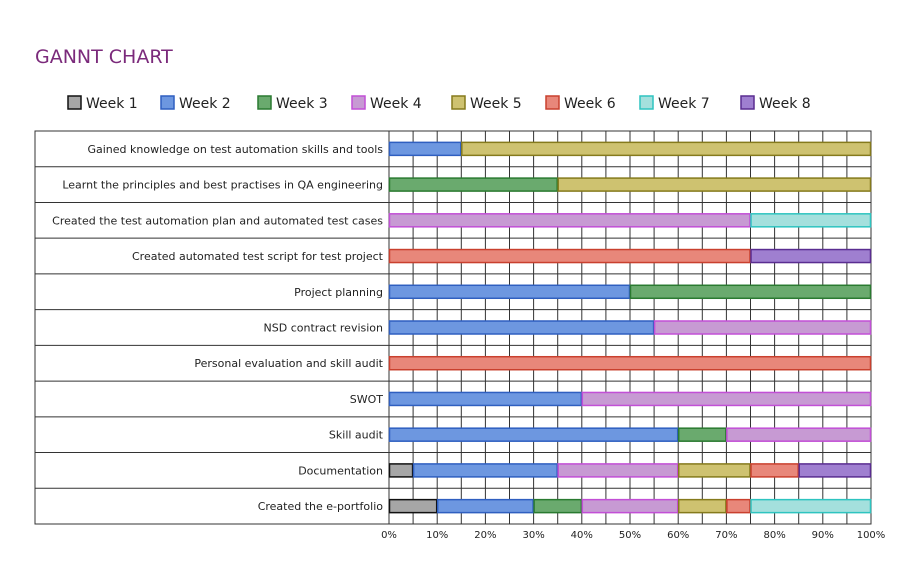  I want to click on x-tick-label: 100%, so click(871, 535).